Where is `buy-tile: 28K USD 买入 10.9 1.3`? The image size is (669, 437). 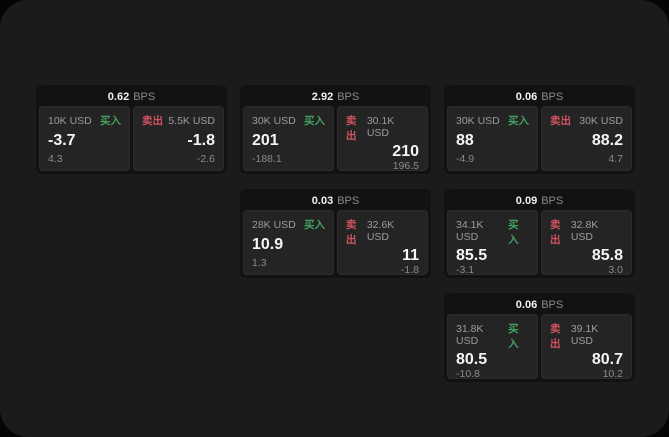 buy-tile: 28K USD 买入 10.9 1.3 is located at coordinates (288, 242).